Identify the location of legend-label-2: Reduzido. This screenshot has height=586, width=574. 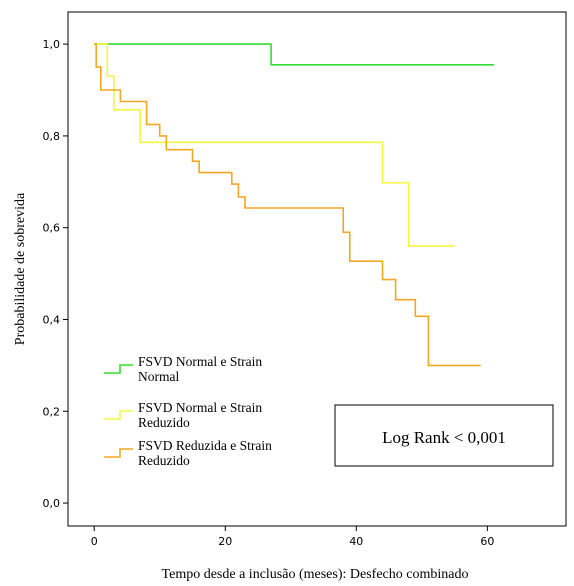
(164, 422).